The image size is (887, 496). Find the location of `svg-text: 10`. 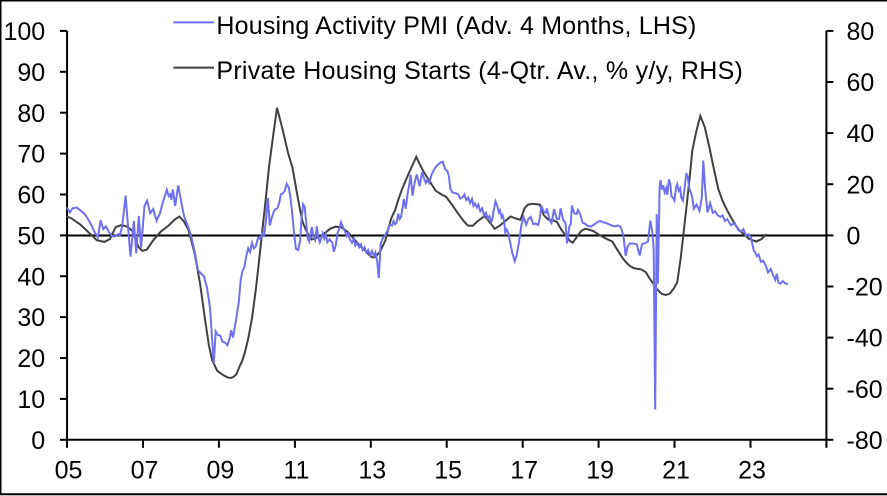

svg-text: 10 is located at coordinates (31, 400).